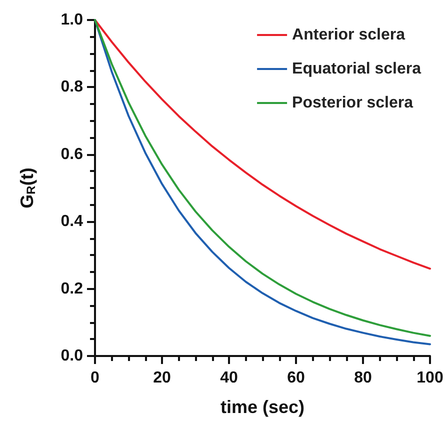 This screenshot has height=432, width=448. What do you see at coordinates (72, 221) in the screenshot?
I see `y-tick-label: 0.4` at bounding box center [72, 221].